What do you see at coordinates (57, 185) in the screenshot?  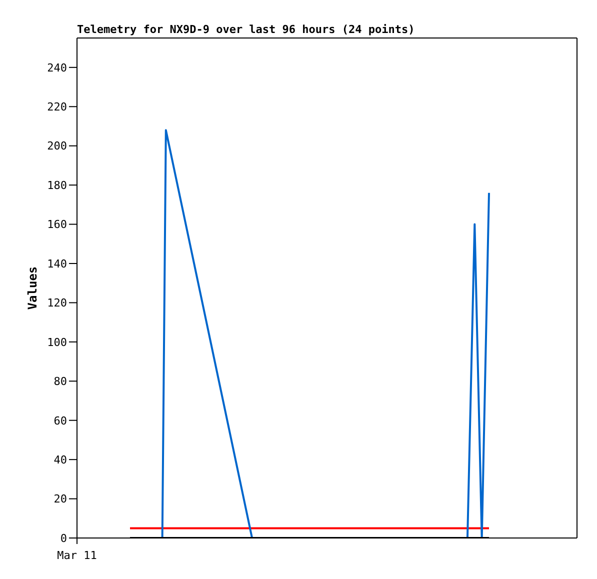 I see `y-tick-label: 180` at bounding box center [57, 185].